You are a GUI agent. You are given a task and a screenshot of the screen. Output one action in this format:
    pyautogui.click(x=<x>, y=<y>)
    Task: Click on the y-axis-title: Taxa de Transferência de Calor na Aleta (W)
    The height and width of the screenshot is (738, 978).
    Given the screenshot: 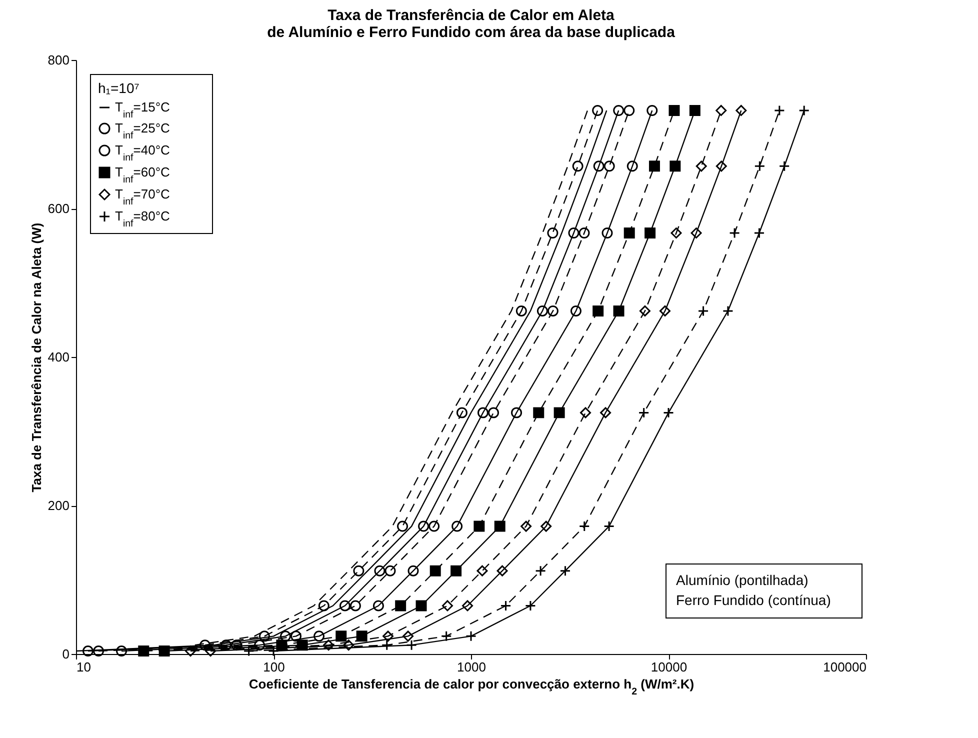 What is the action you would take?
    pyautogui.click(x=36, y=357)
    